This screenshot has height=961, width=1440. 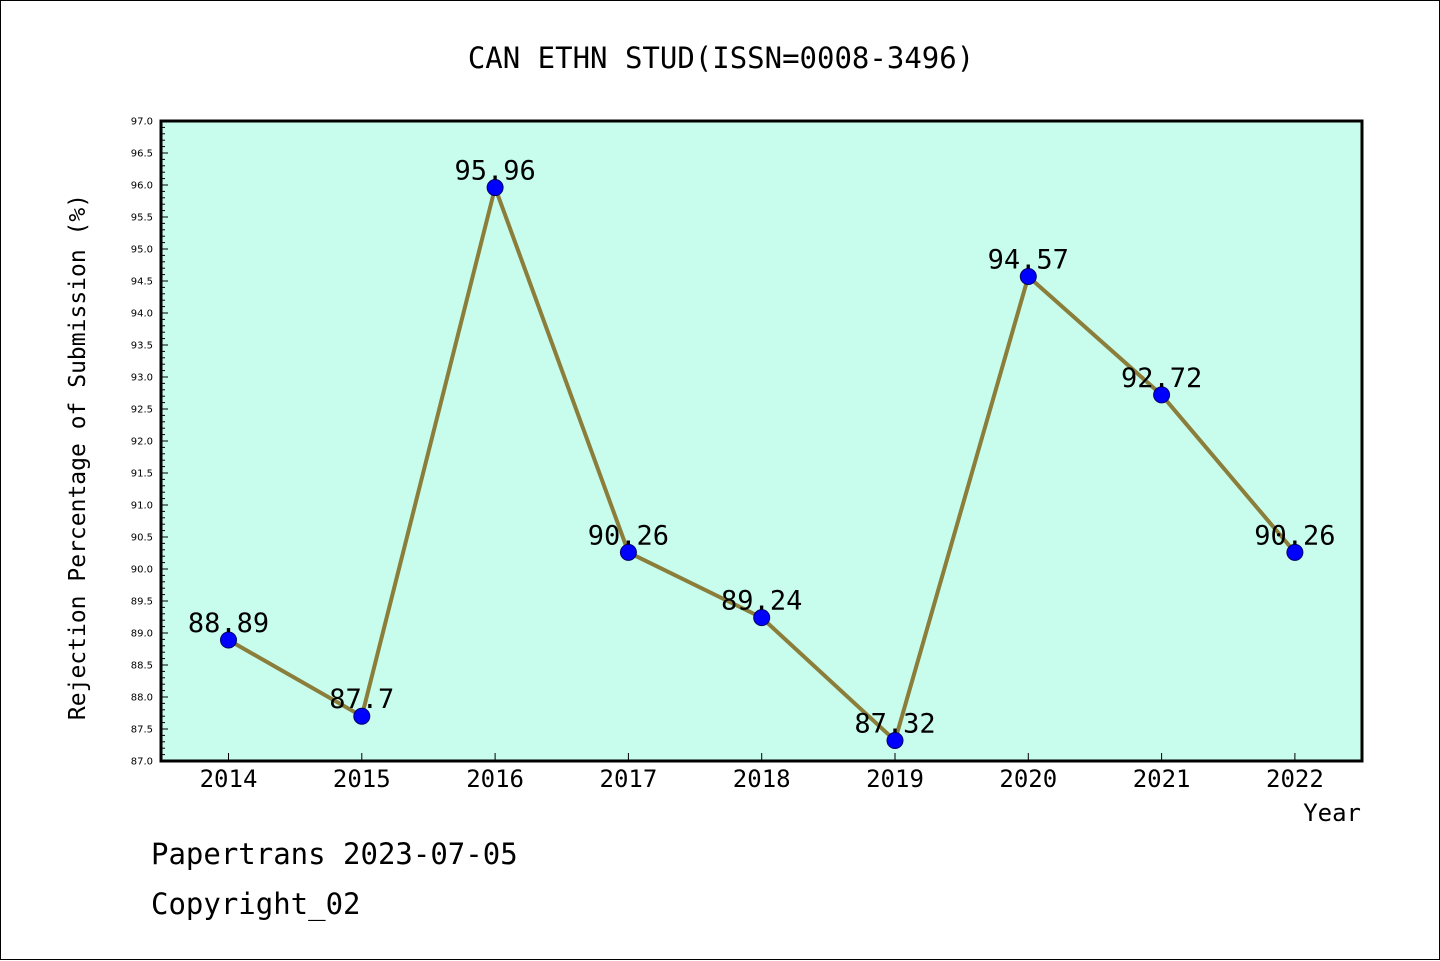 I want to click on y-tick-label: 96.5, so click(x=142, y=154).